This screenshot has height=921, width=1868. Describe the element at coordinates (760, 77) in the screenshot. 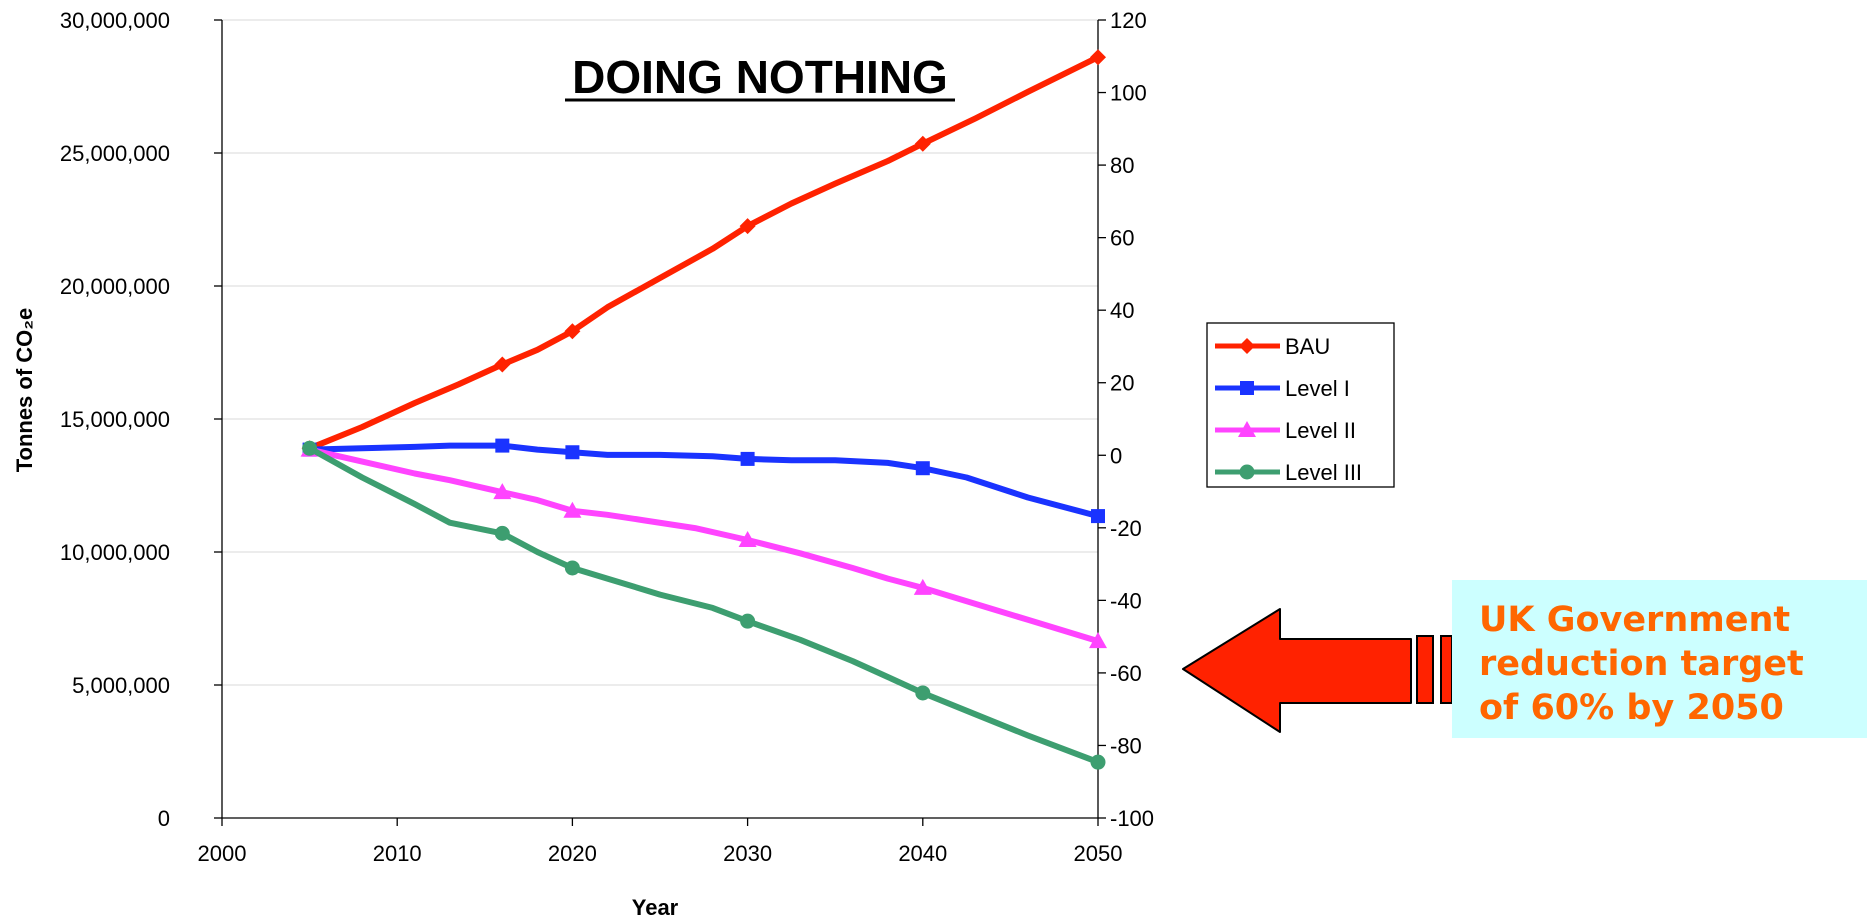

I see `chart-title: DOING NOTHING` at that location.